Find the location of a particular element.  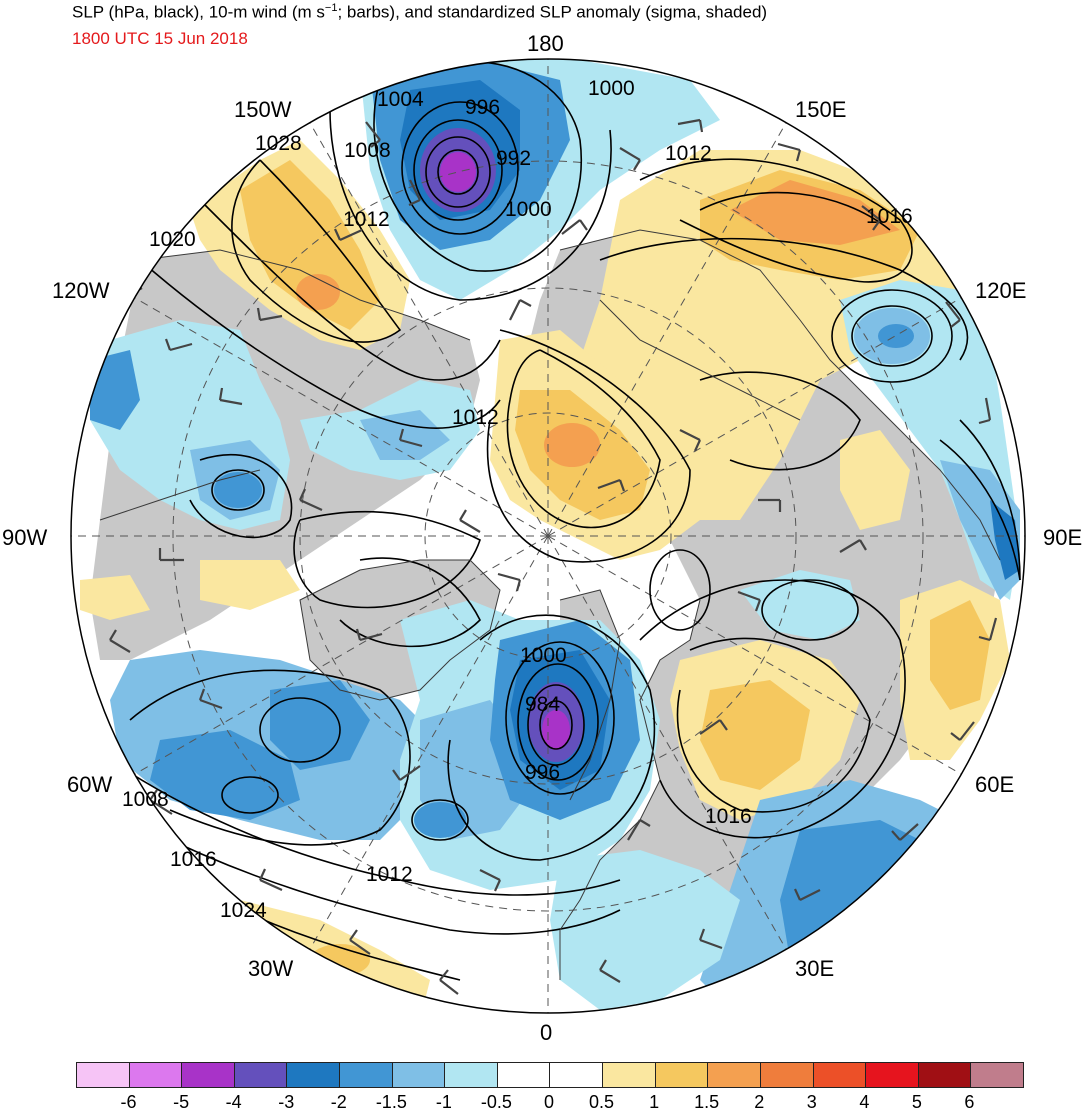

colorbar-tick-label: -1.5 is located at coordinates (391, 1102).